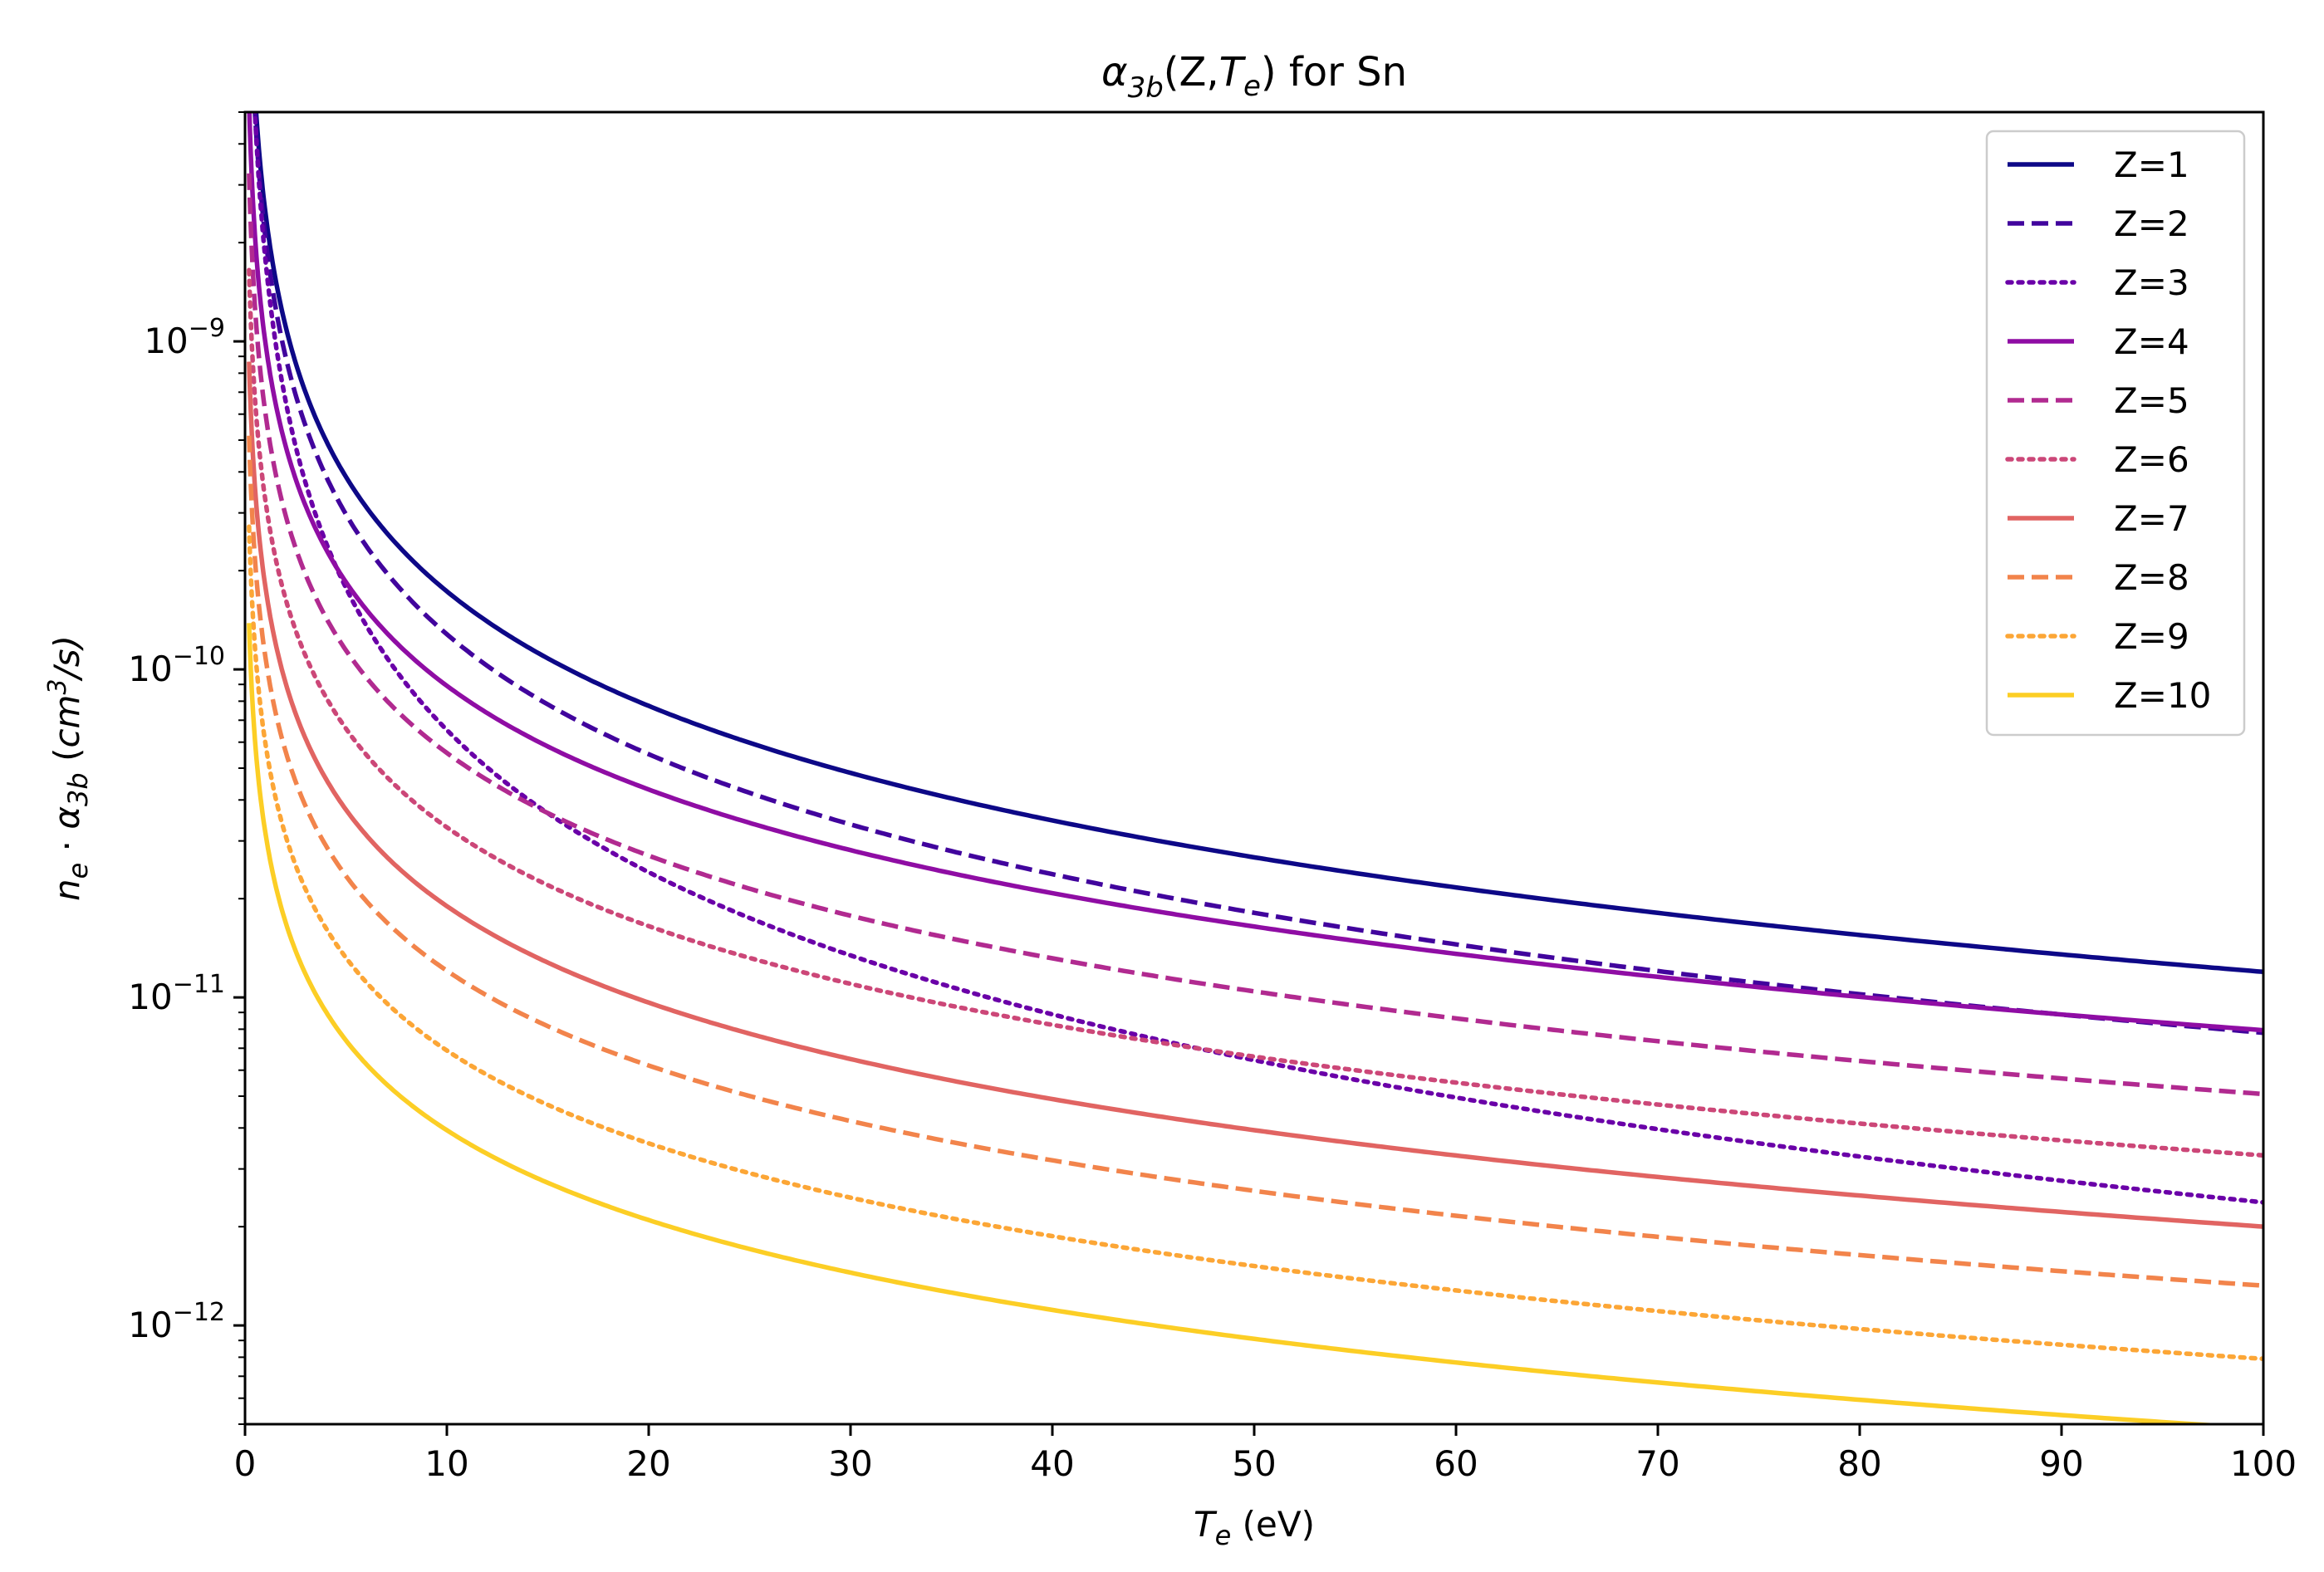 The height and width of the screenshot is (1572, 2324). I want to click on y-axis-label: ne · α3b (cm3/s), so click(68, 768).